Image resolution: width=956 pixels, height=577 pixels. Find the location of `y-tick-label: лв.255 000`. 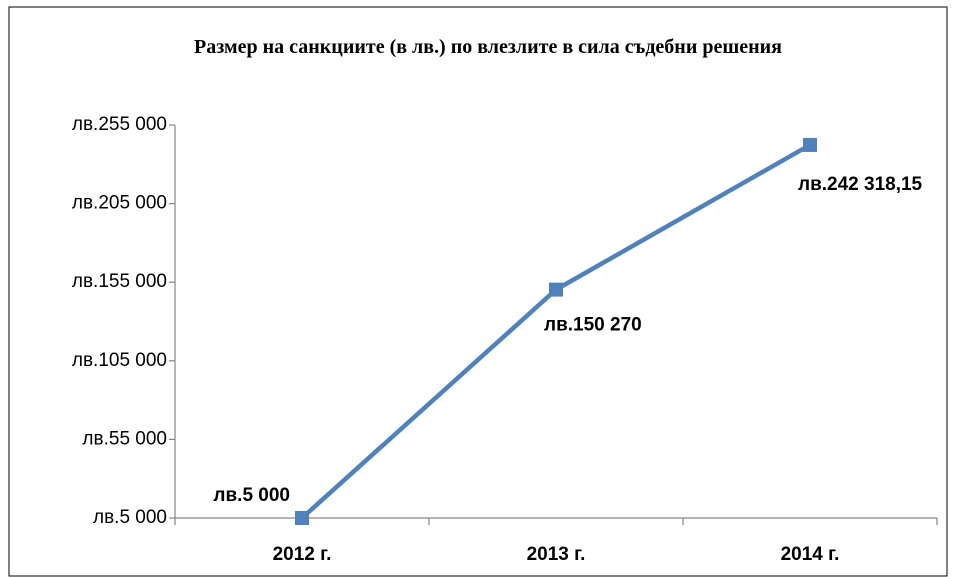

y-tick-label: лв.255 000 is located at coordinates (119, 124).